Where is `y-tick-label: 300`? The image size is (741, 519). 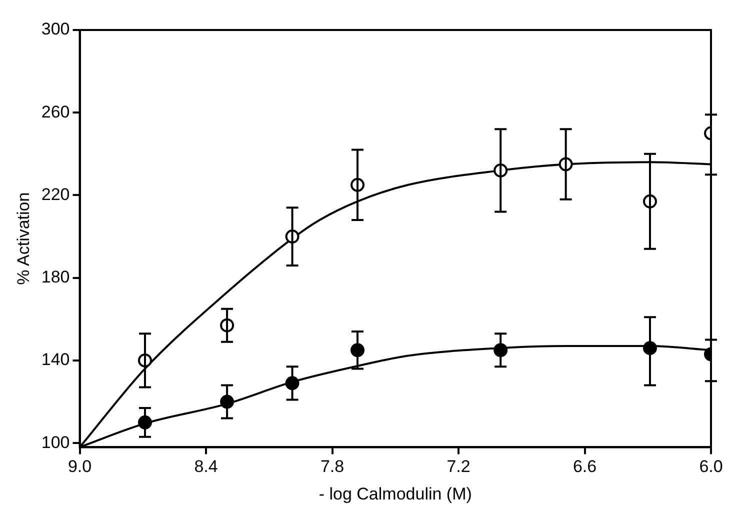 y-tick-label: 300 is located at coordinates (55, 29).